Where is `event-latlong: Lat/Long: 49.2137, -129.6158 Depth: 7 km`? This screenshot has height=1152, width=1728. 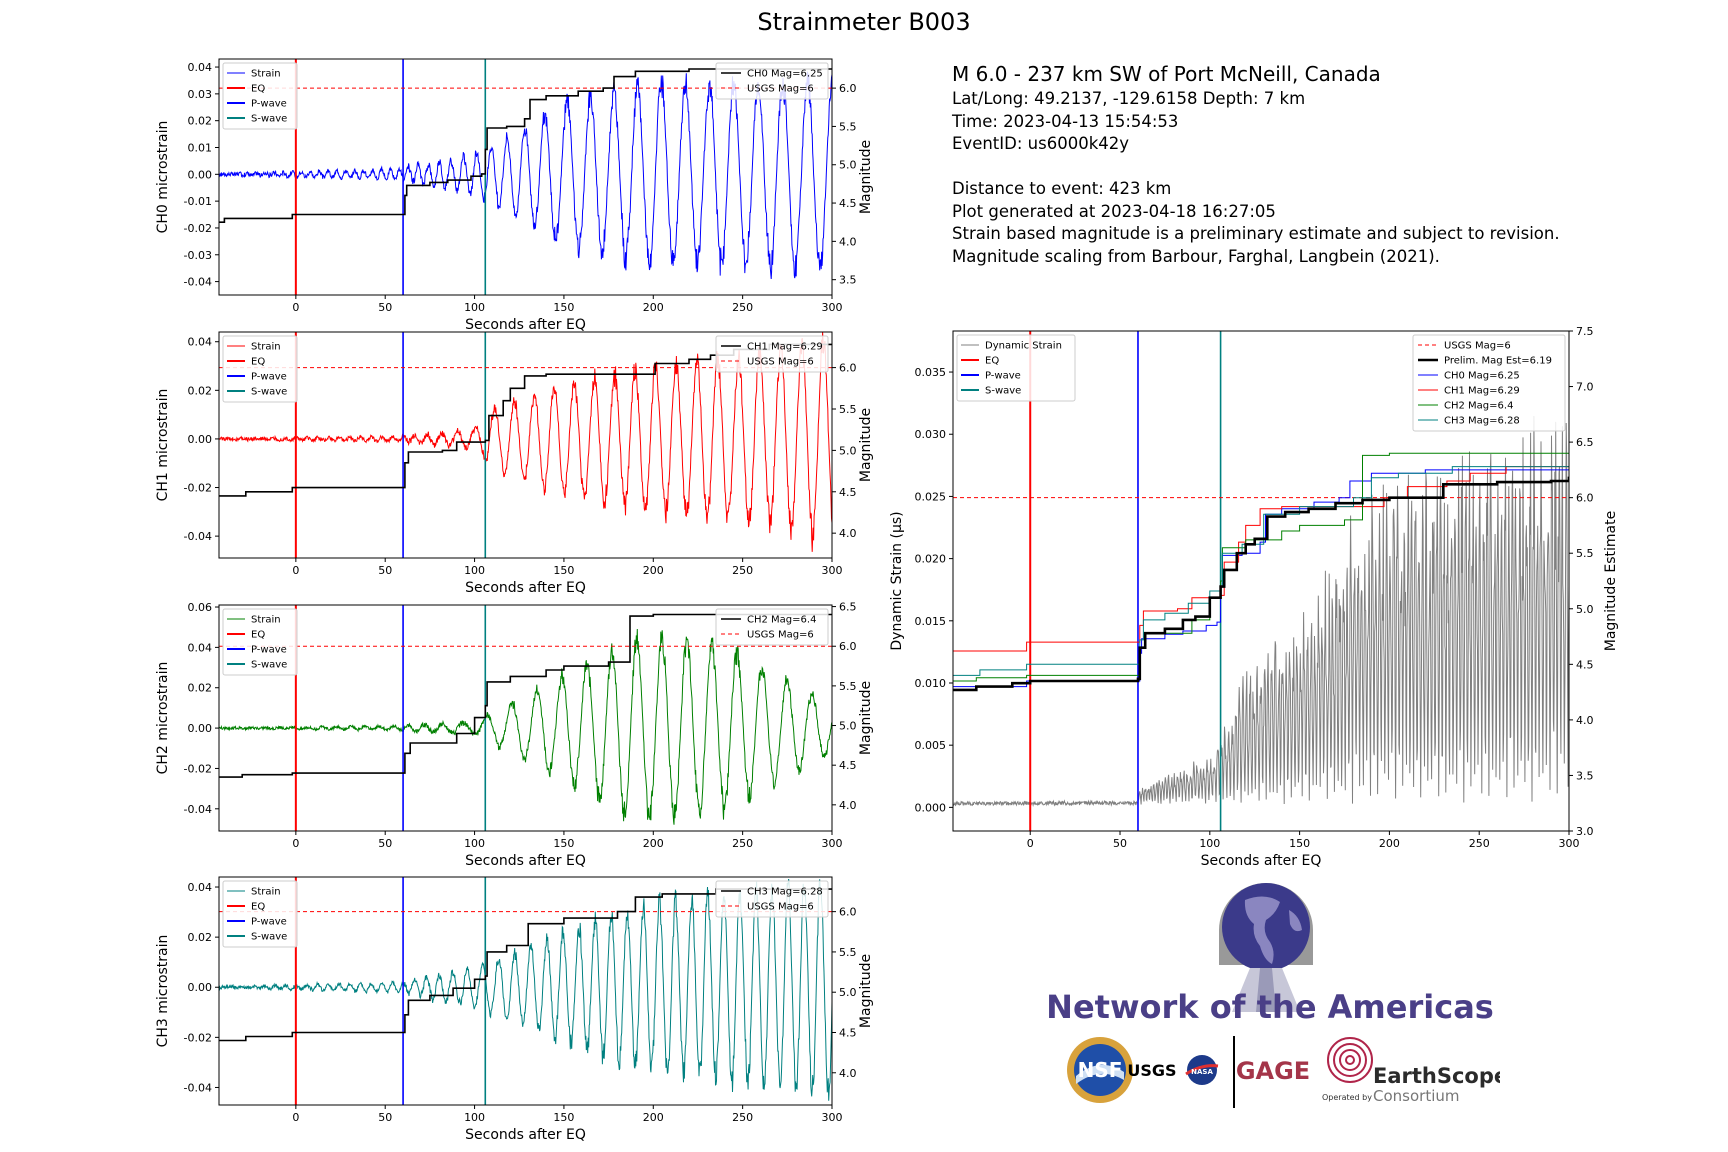
event-latlong: Lat/Long: 49.2137, -129.6158 Depth: 7 km is located at coordinates (1129, 98).